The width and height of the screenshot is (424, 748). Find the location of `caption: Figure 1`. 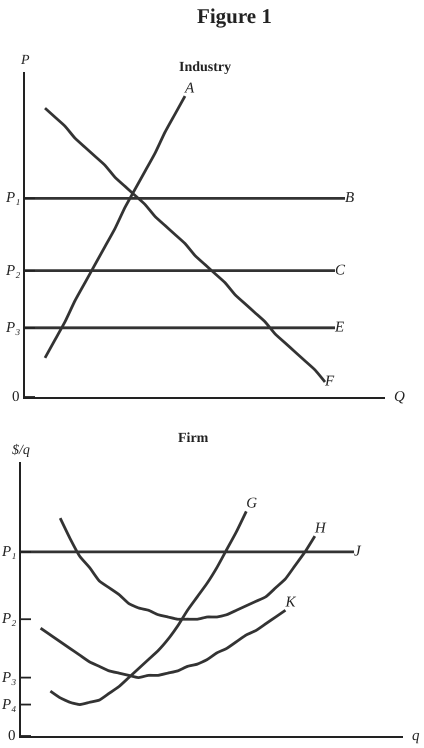

caption: Figure 1 is located at coordinates (234, 16).